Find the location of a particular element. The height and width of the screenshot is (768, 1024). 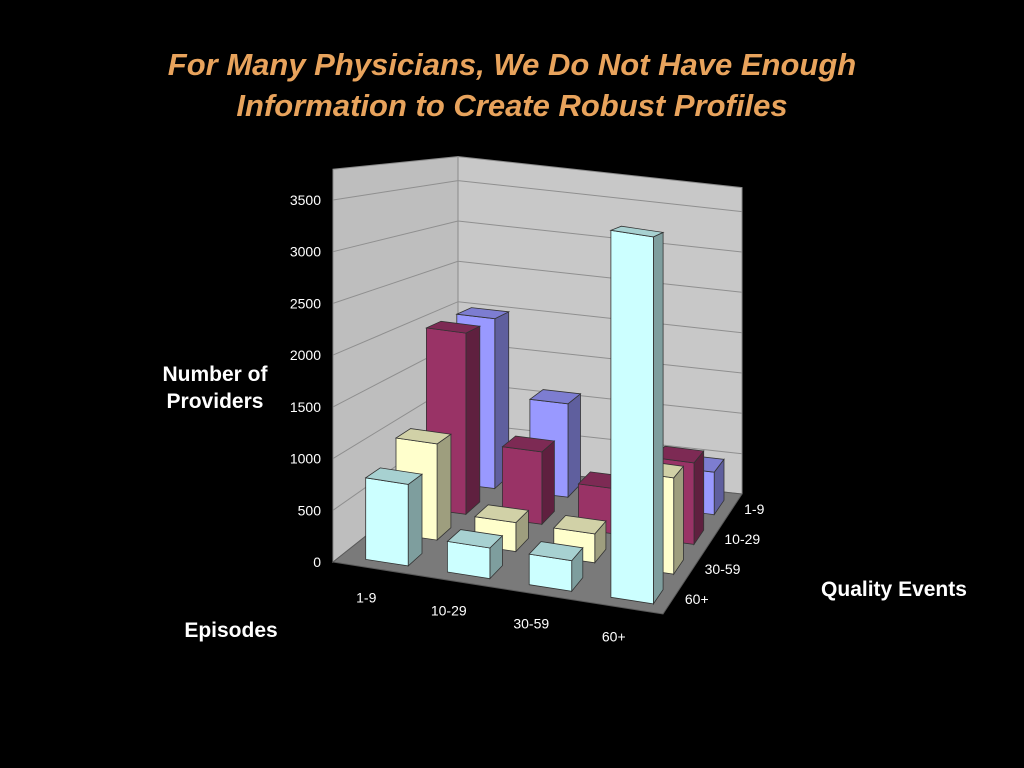

z-tick-label: 30-59 is located at coordinates (723, 569).